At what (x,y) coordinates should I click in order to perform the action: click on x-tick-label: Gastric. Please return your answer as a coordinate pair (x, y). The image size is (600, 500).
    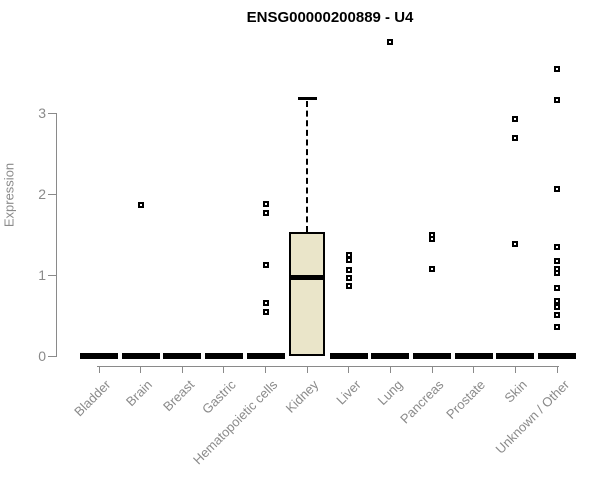
    Looking at the image, I should click on (218, 397).